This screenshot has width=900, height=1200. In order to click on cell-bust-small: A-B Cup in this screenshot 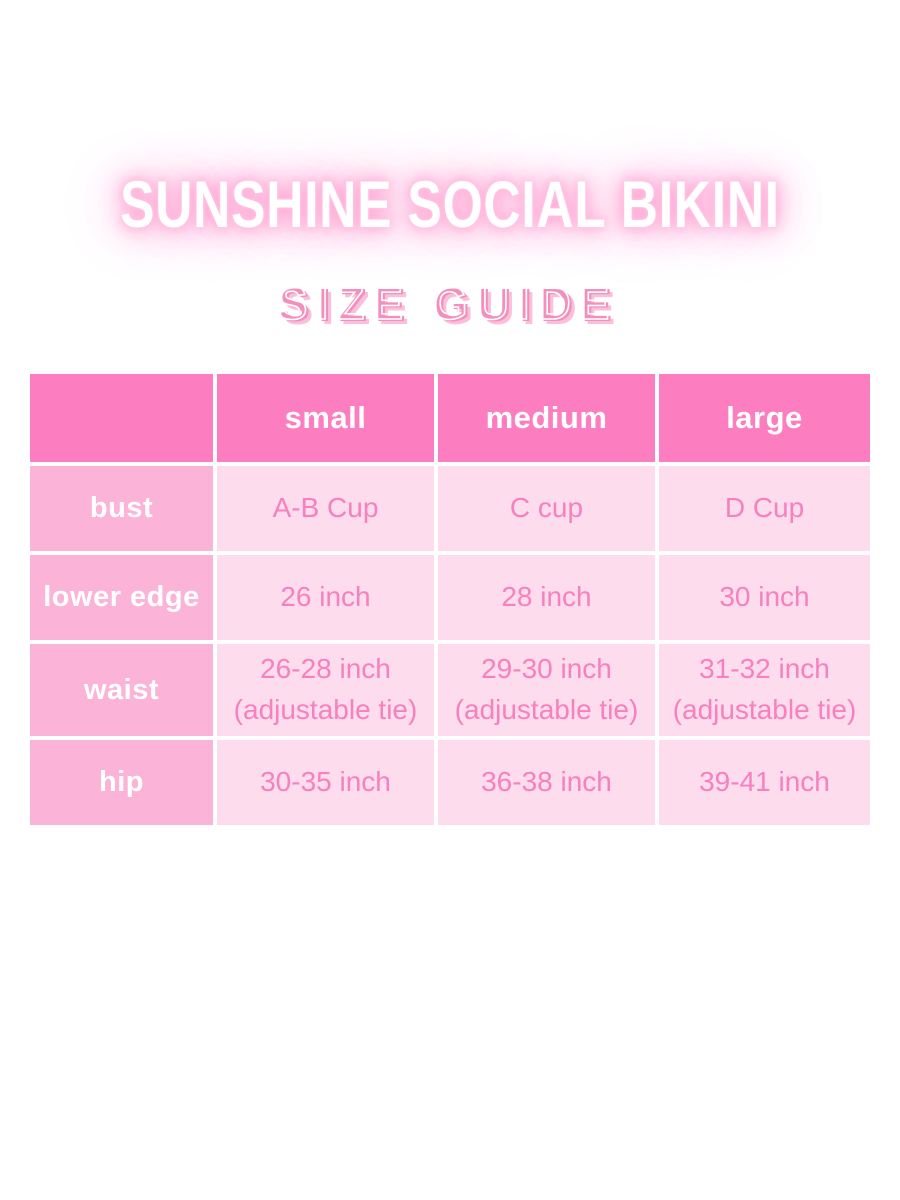, I will do `click(325, 508)`.